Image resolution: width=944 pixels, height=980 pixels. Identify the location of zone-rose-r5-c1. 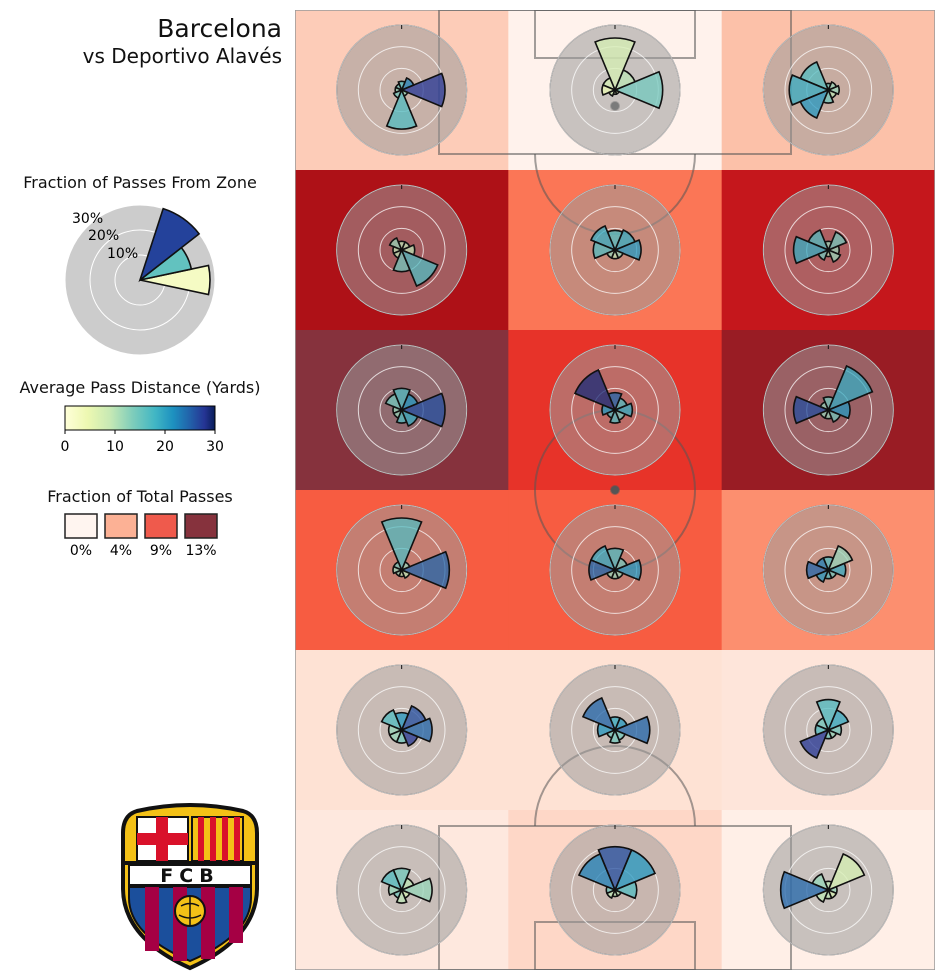
(615, 890).